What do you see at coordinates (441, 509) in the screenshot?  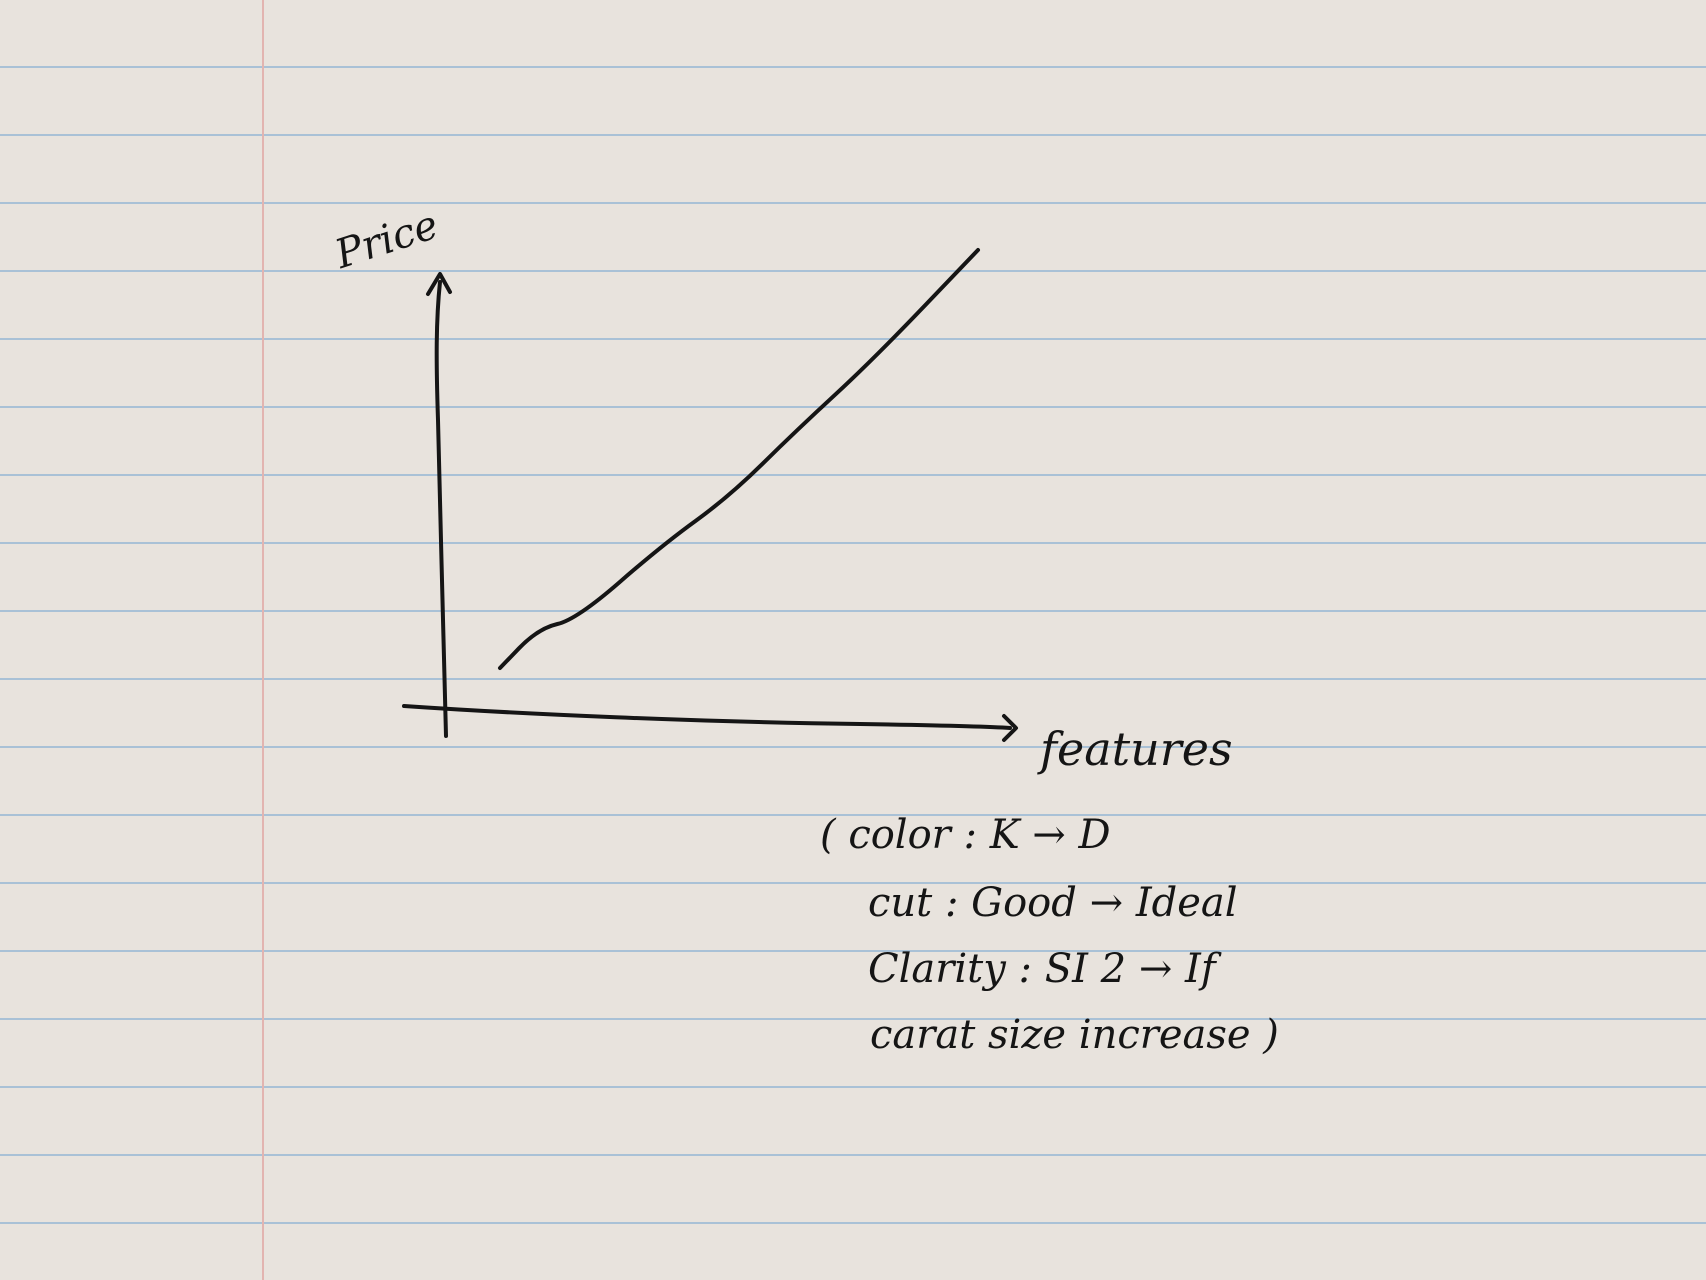 I see `y-axis` at bounding box center [441, 509].